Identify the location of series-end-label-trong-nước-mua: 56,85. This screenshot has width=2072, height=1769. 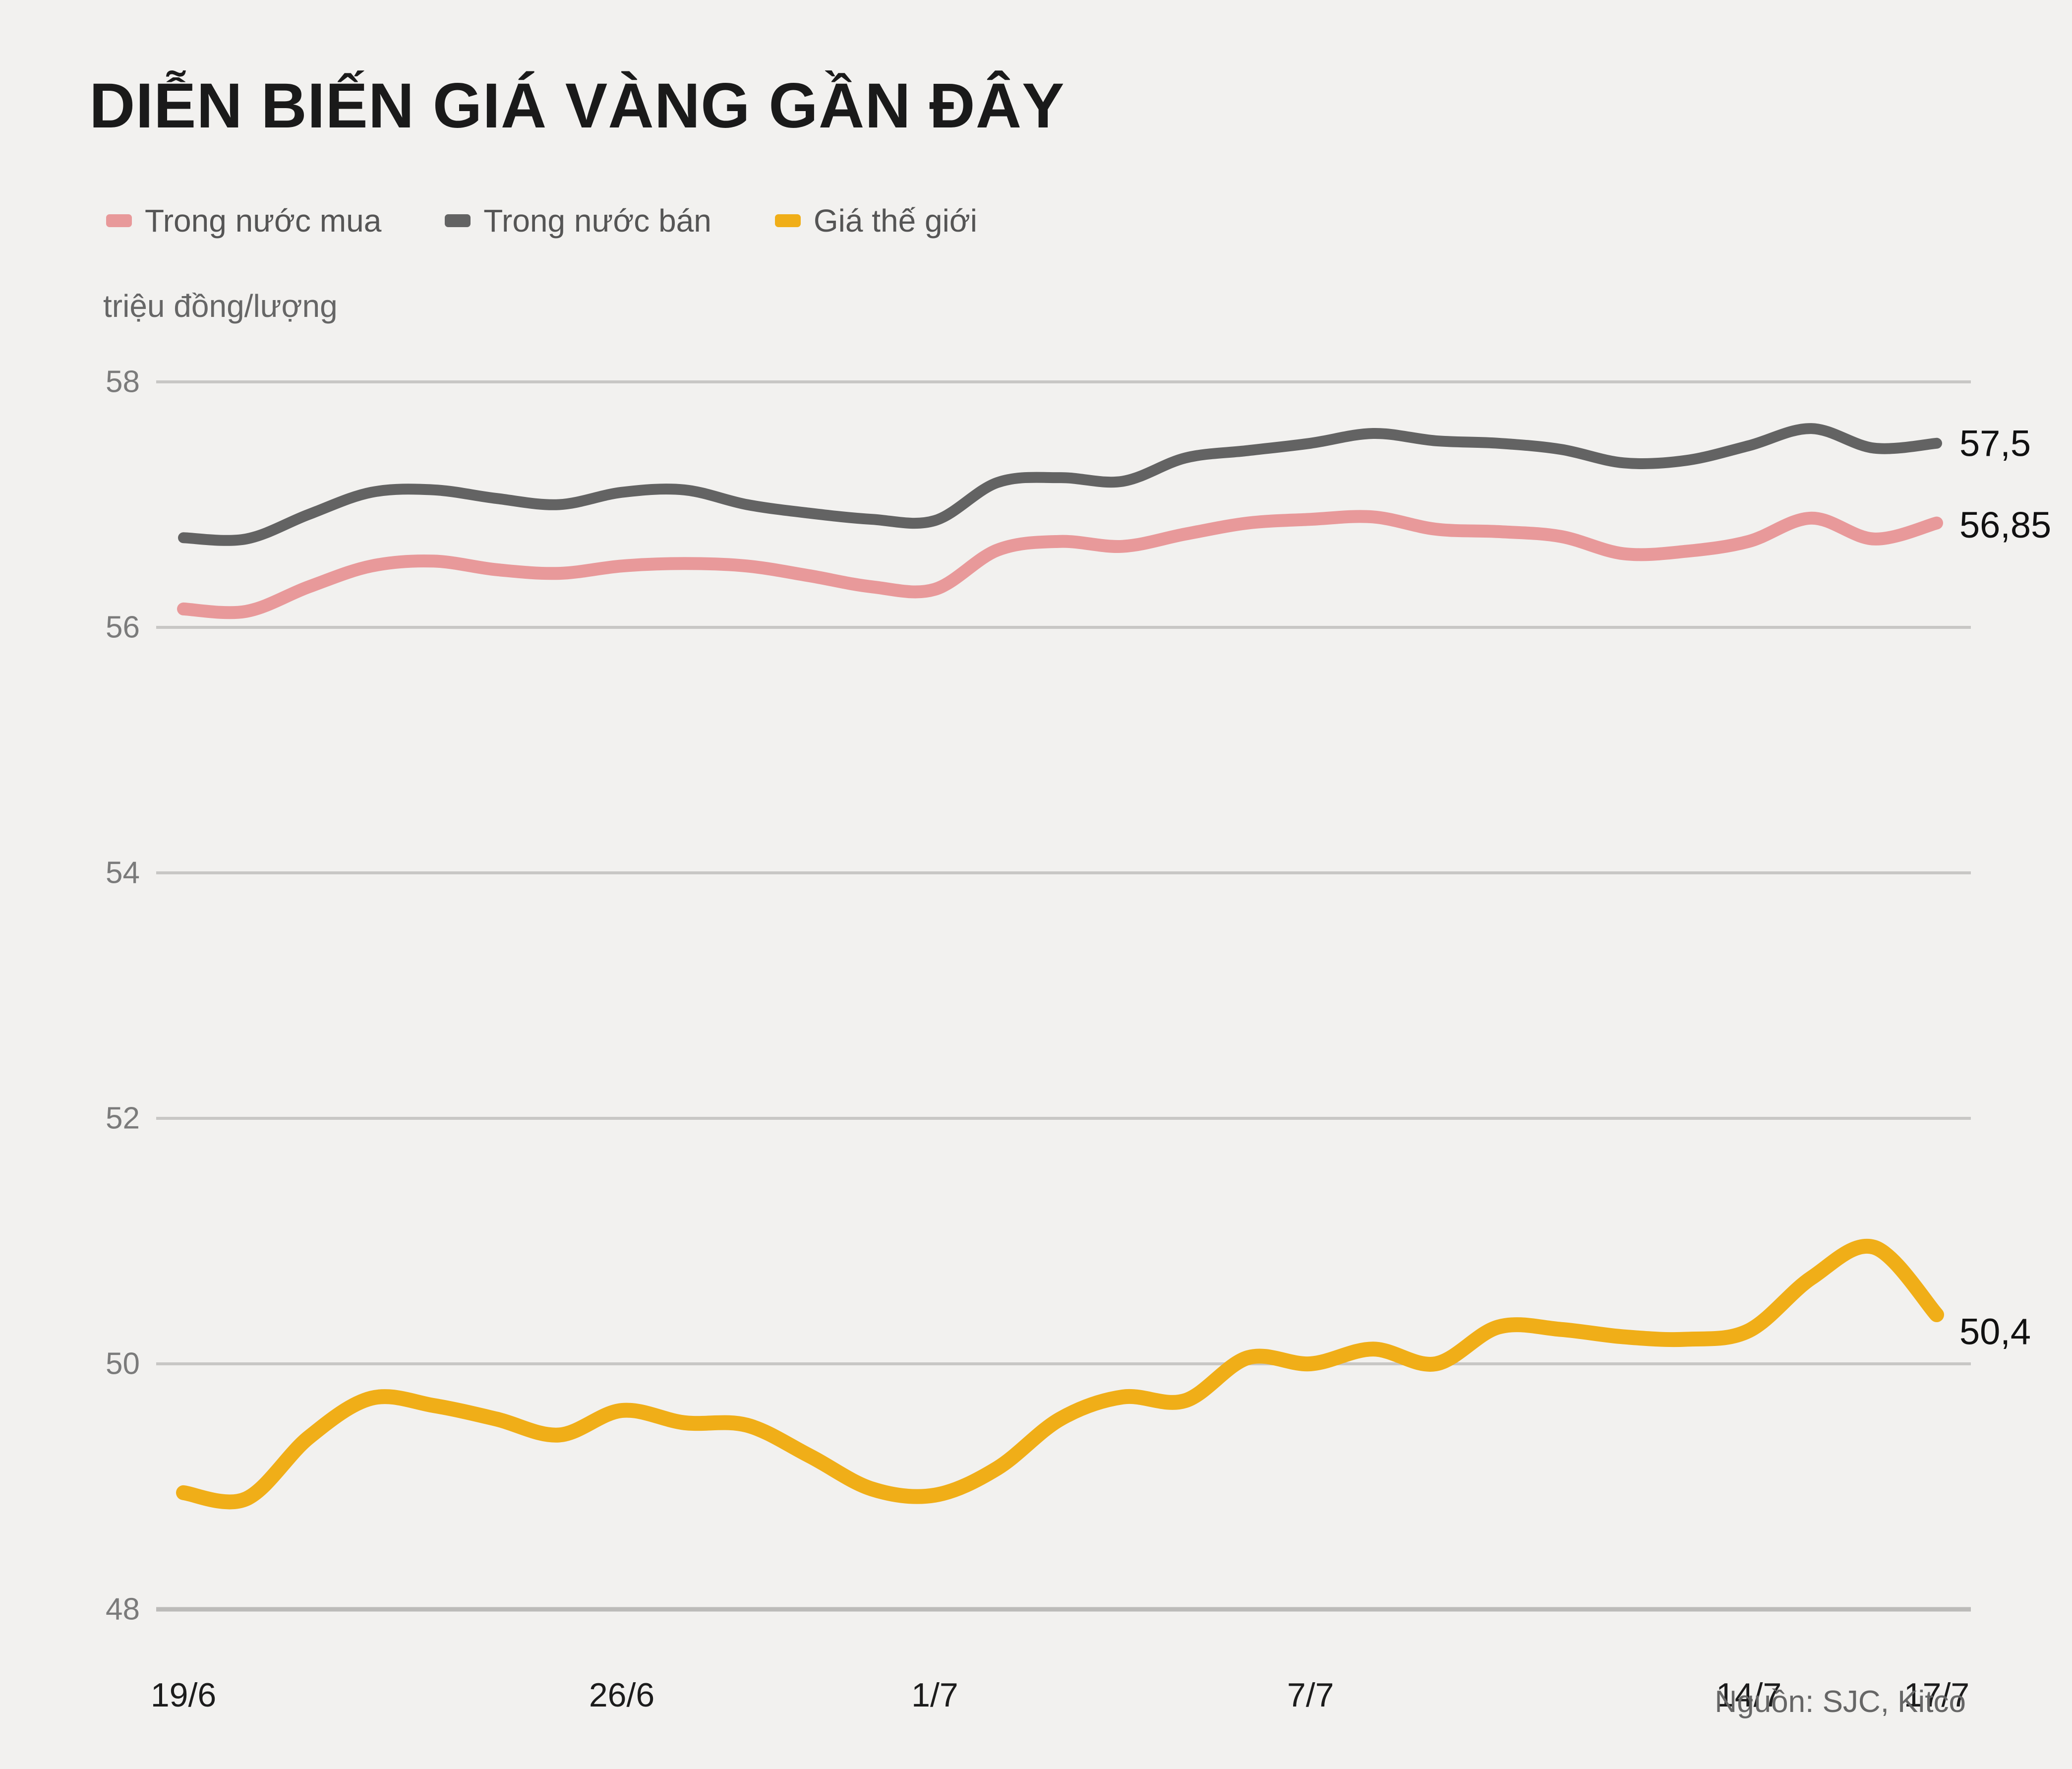
(2005, 525).